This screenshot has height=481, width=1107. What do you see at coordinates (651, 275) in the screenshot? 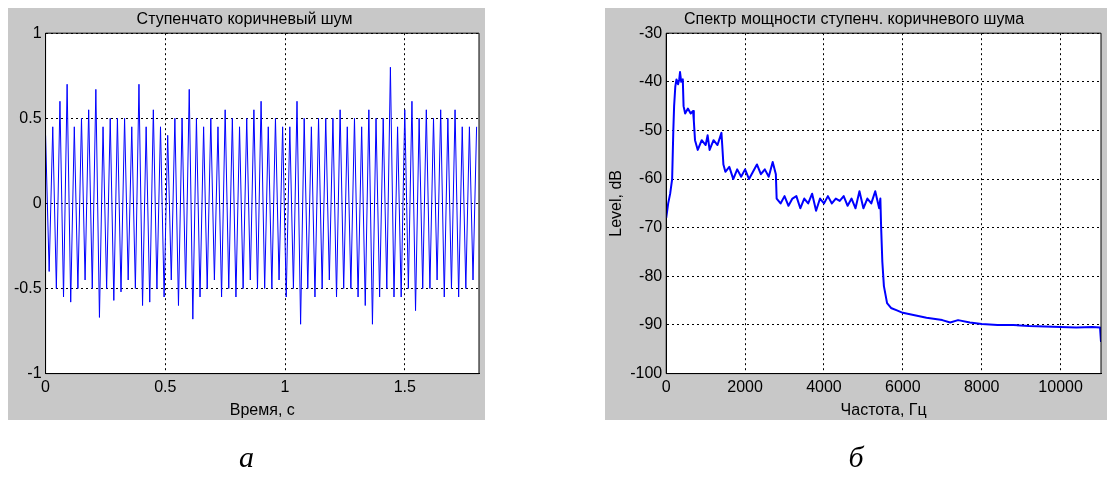
I see `y-tick-label: -80` at bounding box center [651, 275].